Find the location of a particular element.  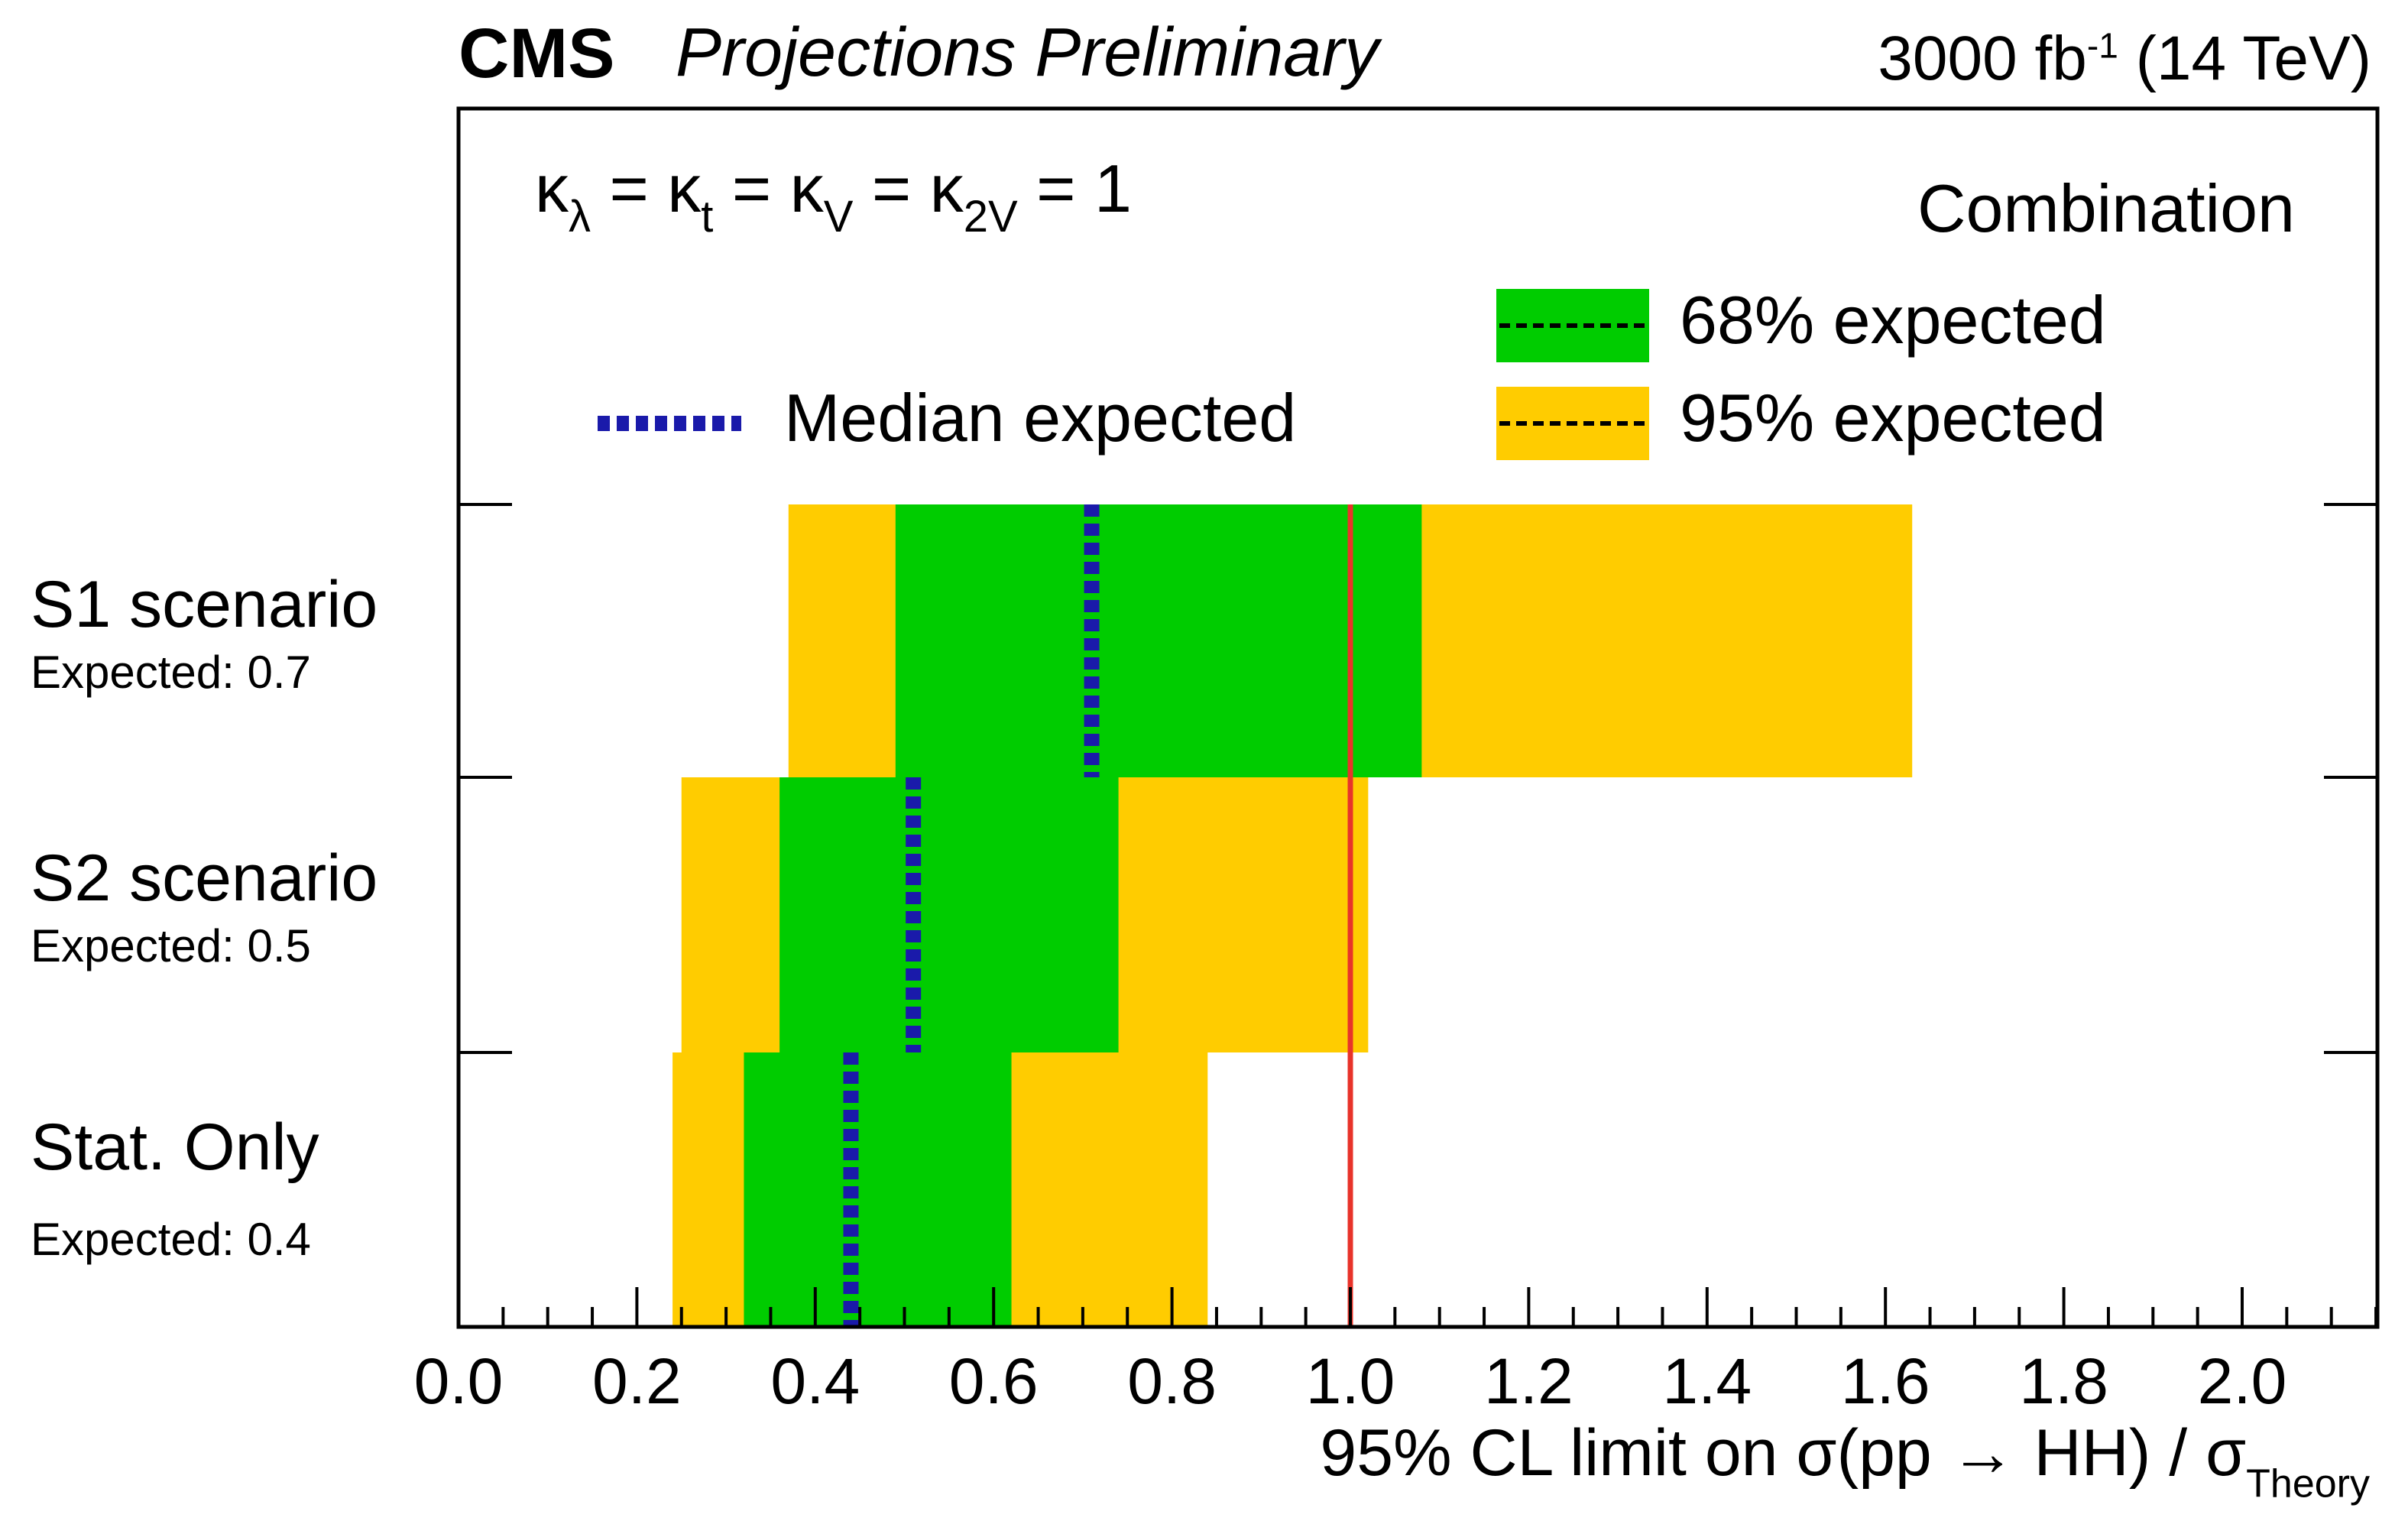

kappa-symbol: κ is located at coordinates (552, 188).